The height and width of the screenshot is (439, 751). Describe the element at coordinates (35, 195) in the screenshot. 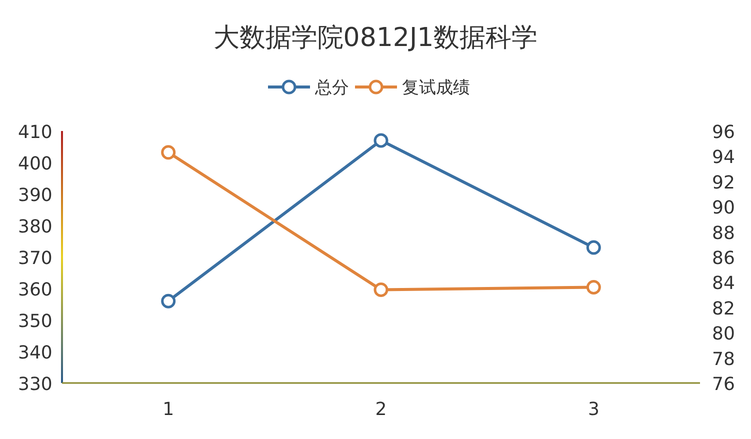

I see `y-tick-label: 390` at that location.